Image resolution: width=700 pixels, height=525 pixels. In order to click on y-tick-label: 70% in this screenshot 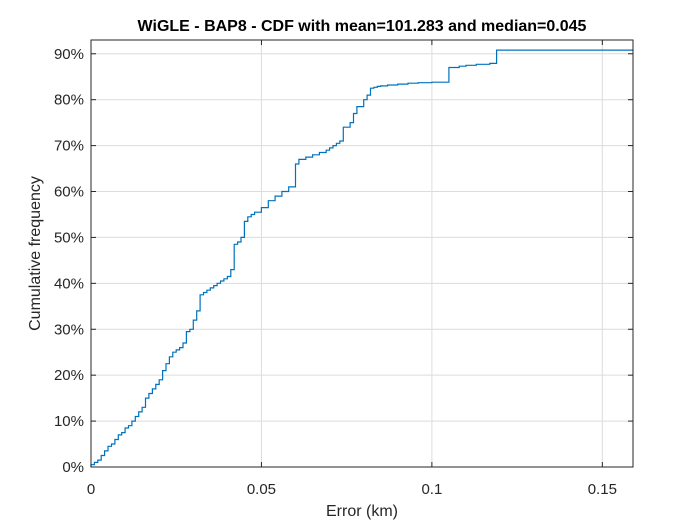, I will do `click(69, 146)`.